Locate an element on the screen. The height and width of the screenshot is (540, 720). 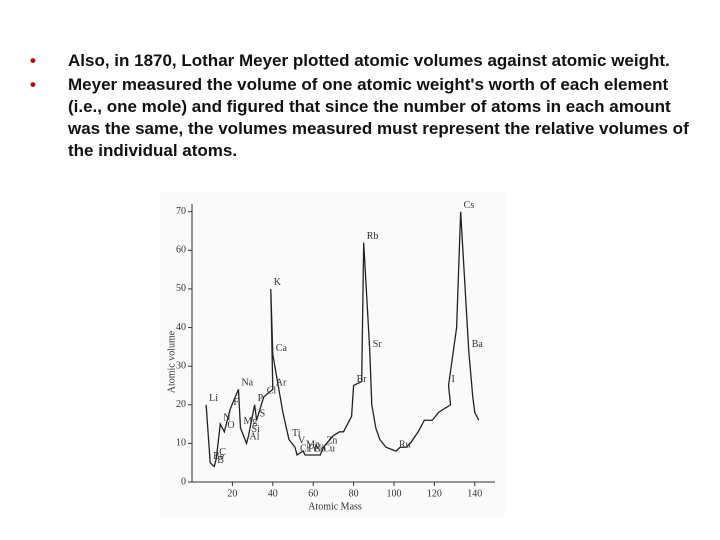
element-label: Sr is located at coordinates (378, 344).